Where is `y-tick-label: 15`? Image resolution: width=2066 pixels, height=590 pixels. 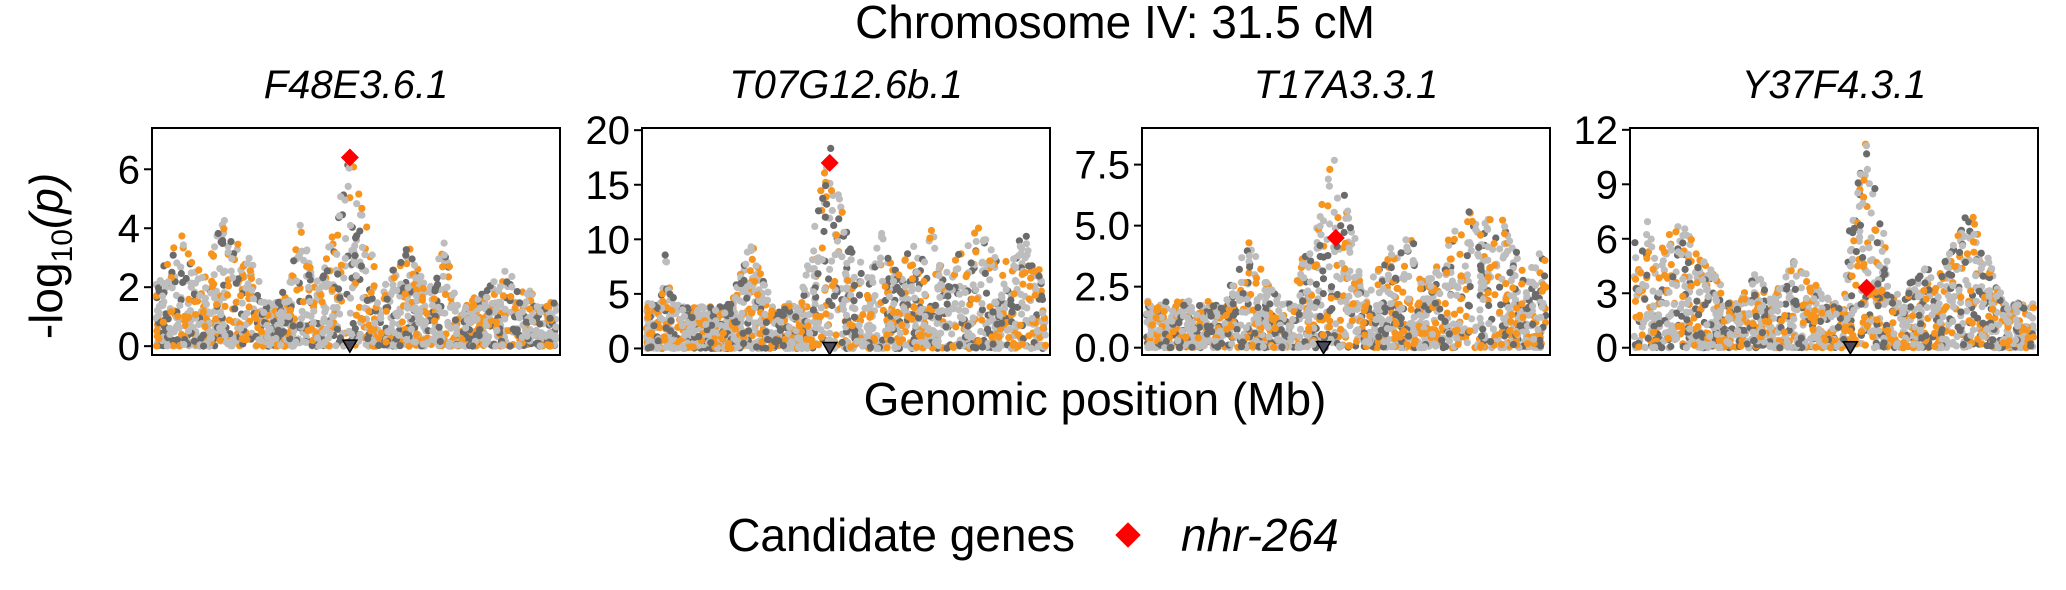
y-tick-label: 15 is located at coordinates (608, 186).